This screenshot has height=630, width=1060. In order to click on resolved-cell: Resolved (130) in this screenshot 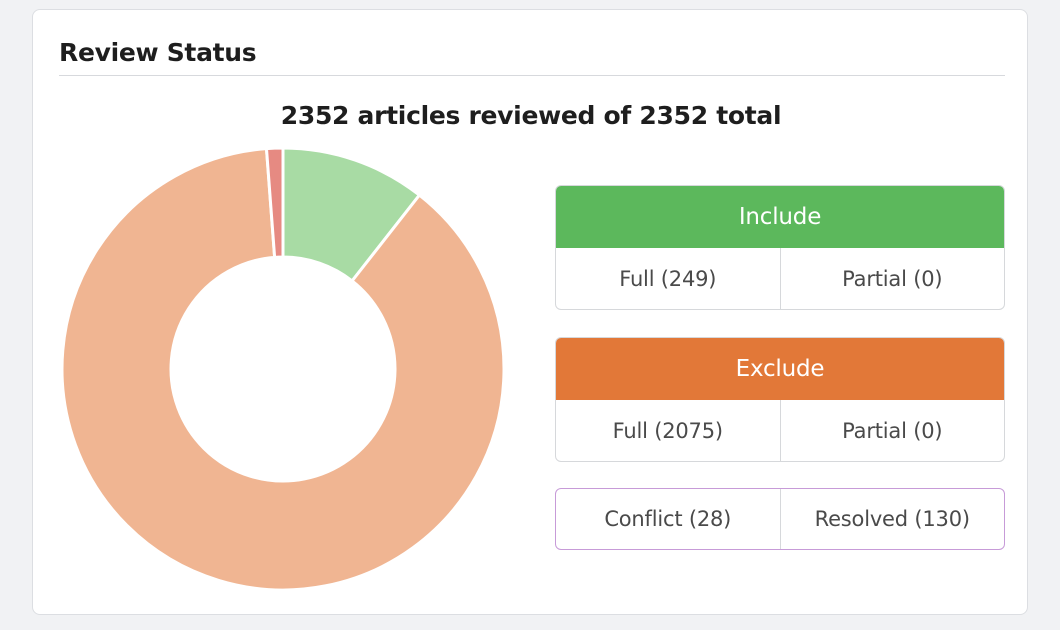, I will do `click(892, 519)`.